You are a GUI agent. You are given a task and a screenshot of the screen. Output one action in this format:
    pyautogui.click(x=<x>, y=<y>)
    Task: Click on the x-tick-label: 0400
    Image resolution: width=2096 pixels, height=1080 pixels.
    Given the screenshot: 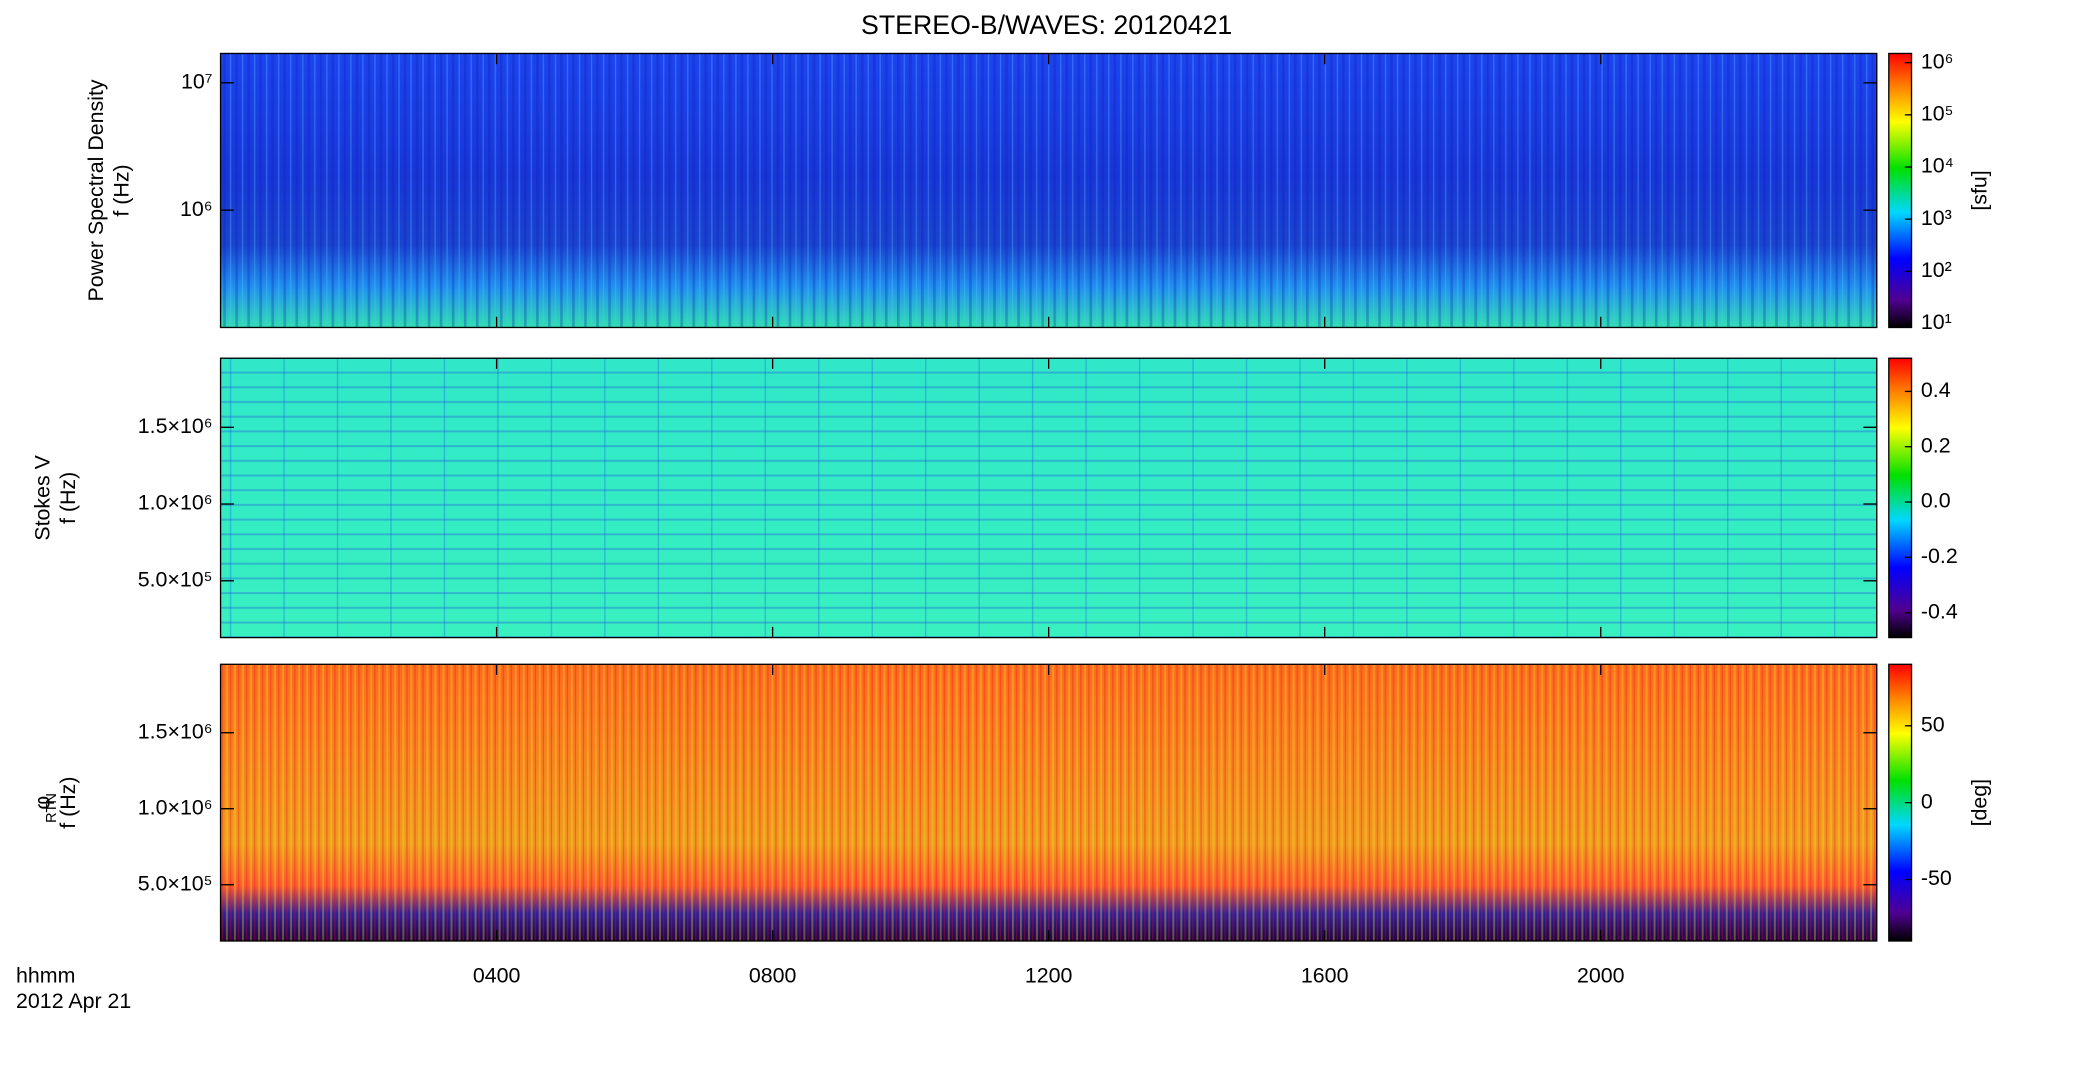 What is the action you would take?
    pyautogui.click(x=497, y=976)
    